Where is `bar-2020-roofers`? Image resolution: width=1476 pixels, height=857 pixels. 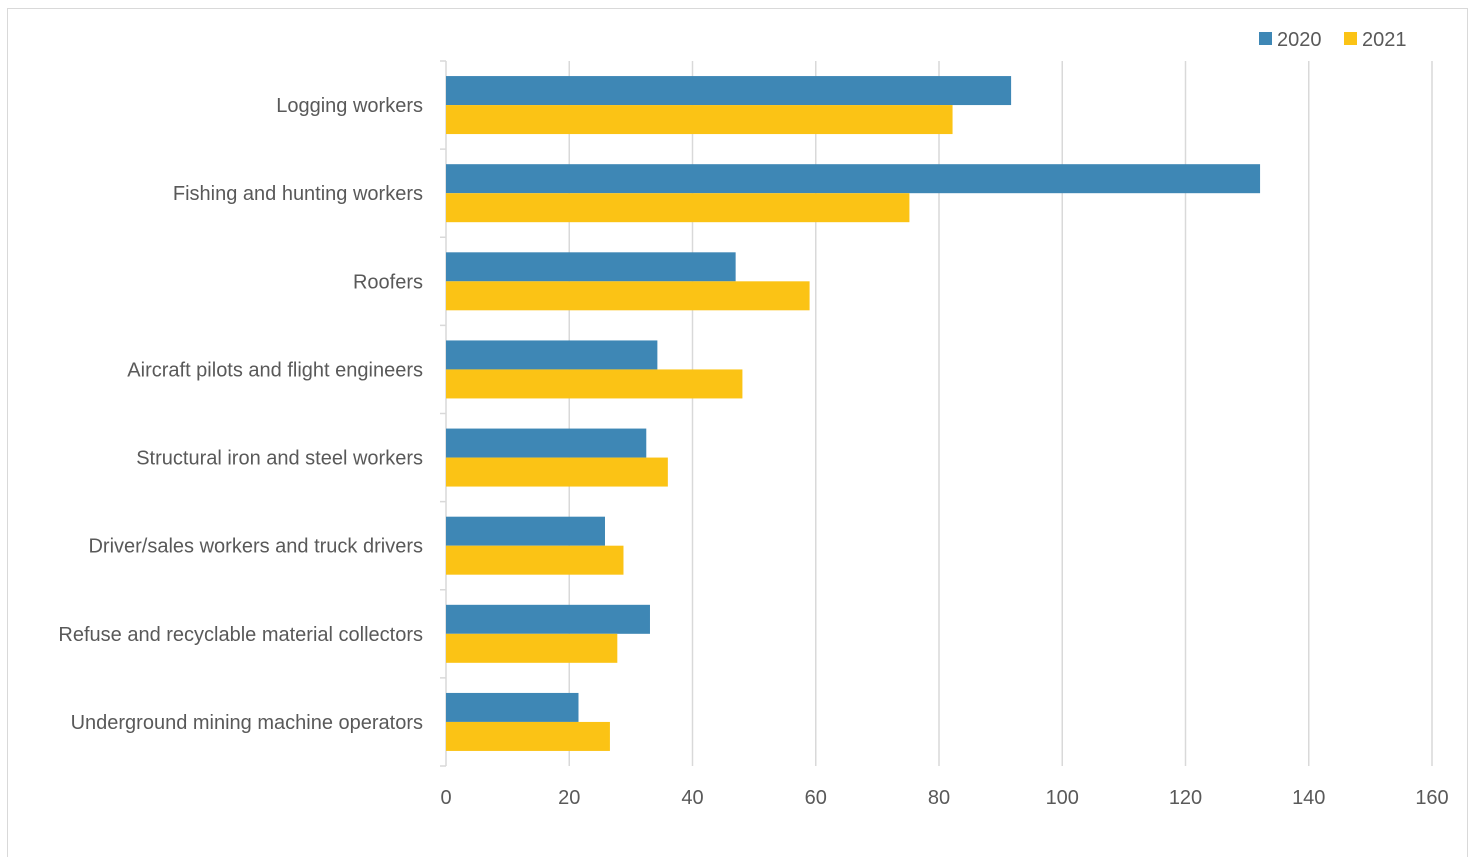 bar-2020-roofers is located at coordinates (591, 267).